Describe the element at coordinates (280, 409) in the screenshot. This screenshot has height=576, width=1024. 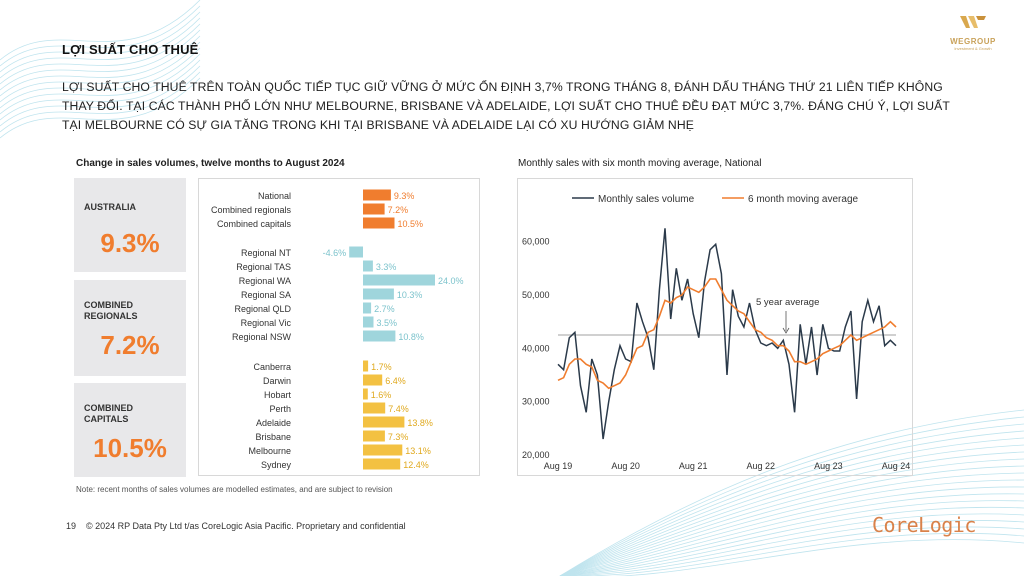
I see `bar-category-label: Perth` at that location.